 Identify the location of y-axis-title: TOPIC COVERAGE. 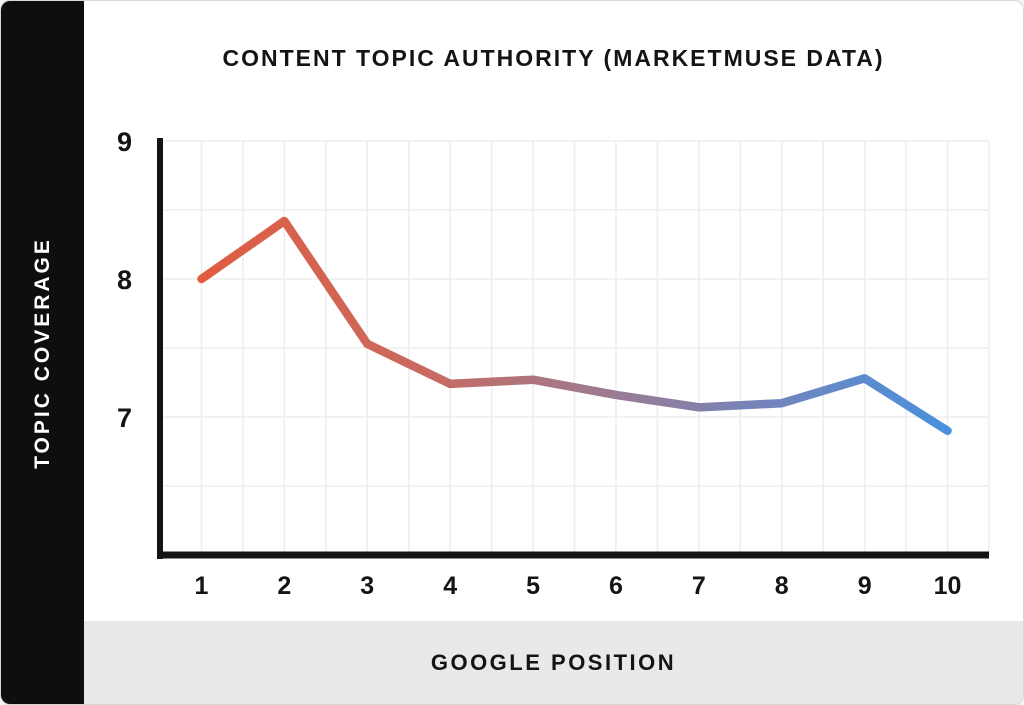
(42, 352).